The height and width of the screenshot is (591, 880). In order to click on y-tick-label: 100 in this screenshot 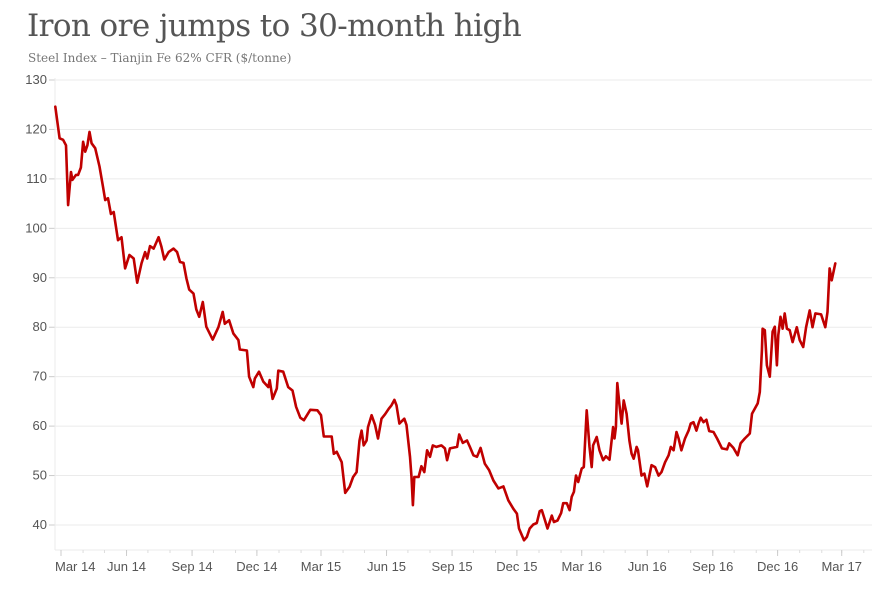, I will do `click(36, 227)`.